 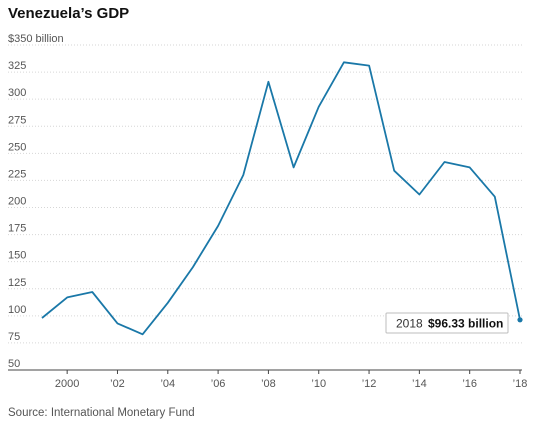 What do you see at coordinates (520, 384) in the screenshot?
I see `x-tick-label: ’18` at bounding box center [520, 384].